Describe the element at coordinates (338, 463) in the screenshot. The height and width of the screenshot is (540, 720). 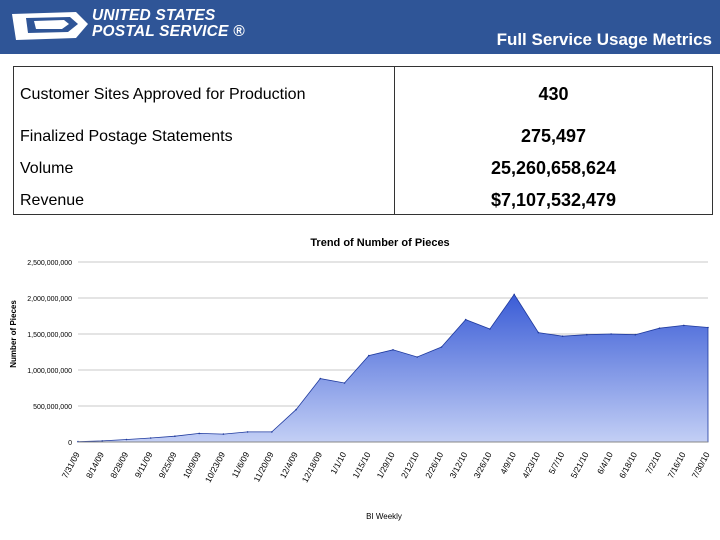
I see `x-tick-label: 1/1/10` at that location.